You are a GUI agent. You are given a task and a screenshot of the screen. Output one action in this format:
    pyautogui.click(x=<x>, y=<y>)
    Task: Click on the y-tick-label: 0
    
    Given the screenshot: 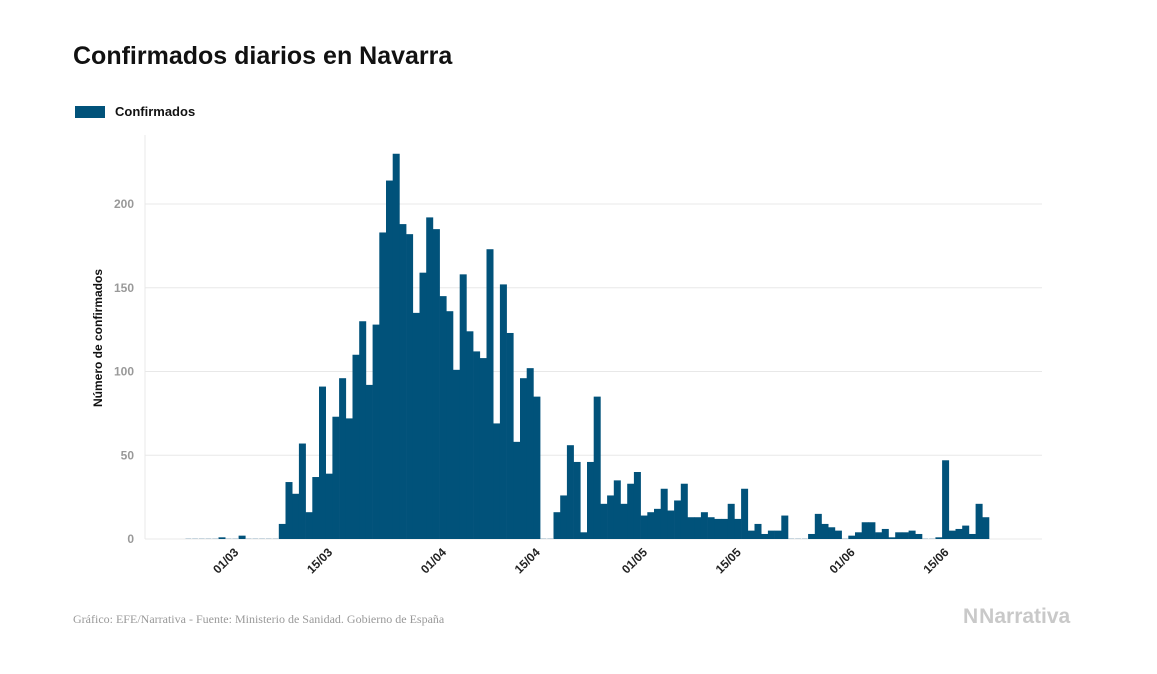 What is the action you would take?
    pyautogui.click(x=130, y=539)
    